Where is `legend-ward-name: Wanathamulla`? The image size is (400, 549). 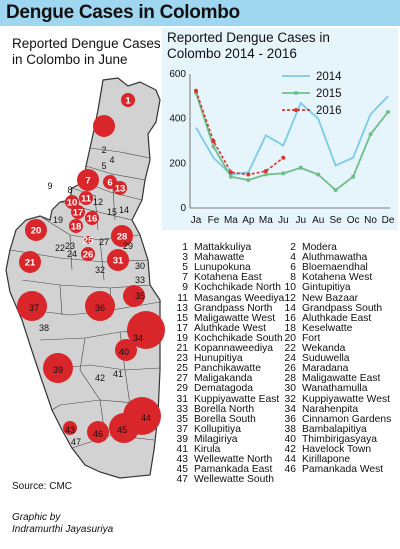 legend-ward-name: Wanathamulla is located at coordinates (335, 389).